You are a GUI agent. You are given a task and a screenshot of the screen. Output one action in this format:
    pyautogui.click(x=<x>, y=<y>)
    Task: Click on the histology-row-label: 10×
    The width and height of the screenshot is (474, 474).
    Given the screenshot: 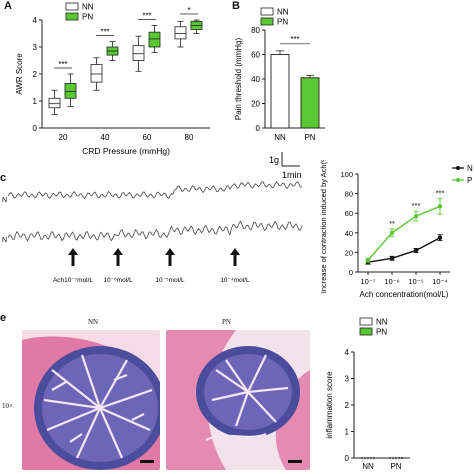 What is the action you would take?
    pyautogui.click(x=7, y=406)
    